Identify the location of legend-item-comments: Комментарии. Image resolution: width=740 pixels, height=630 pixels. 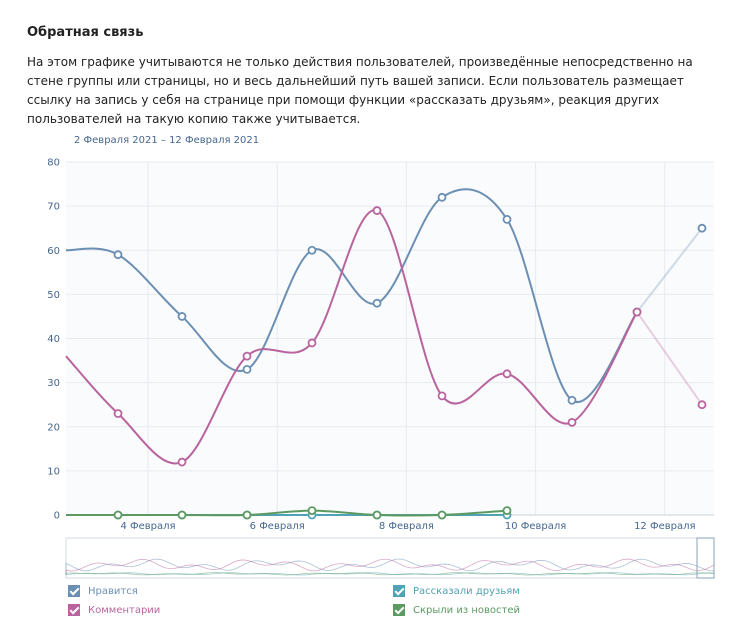
(114, 610).